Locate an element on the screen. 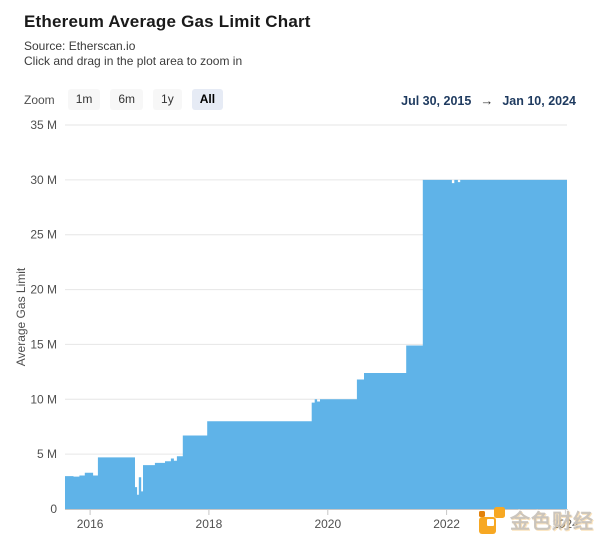 This screenshot has height=542, width=600. range-selector: Zoom 1m 6m 1y All is located at coordinates (128, 99).